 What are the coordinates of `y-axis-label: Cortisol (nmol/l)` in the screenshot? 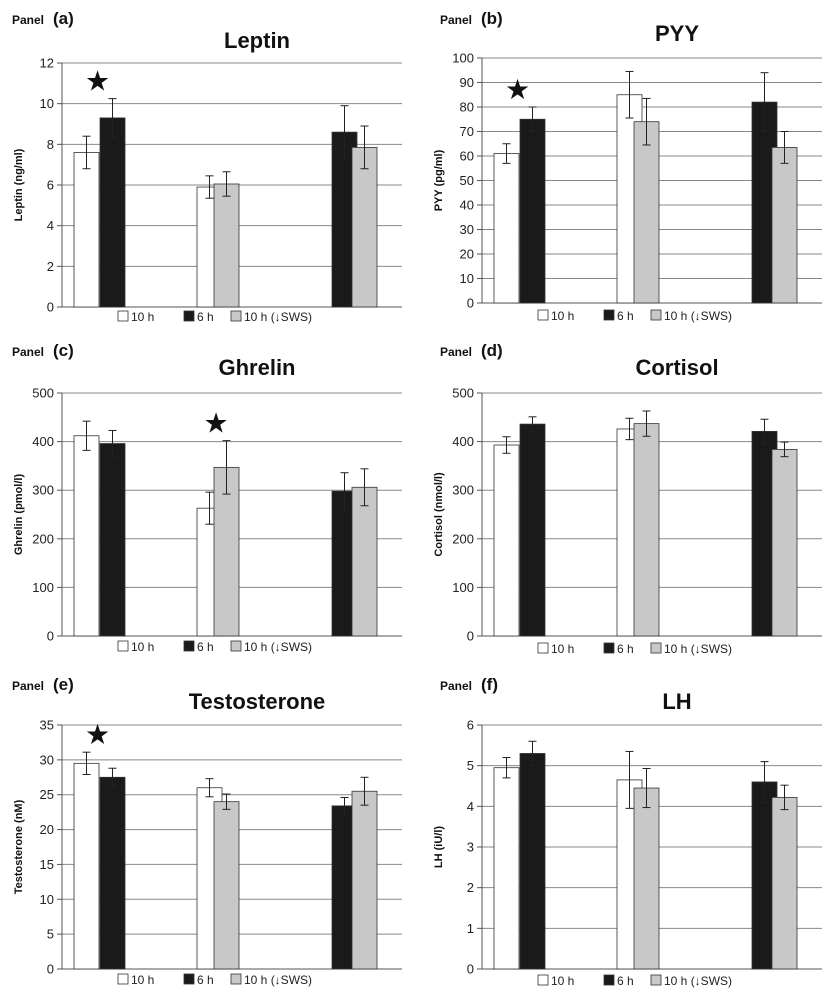 It's located at (439, 514).